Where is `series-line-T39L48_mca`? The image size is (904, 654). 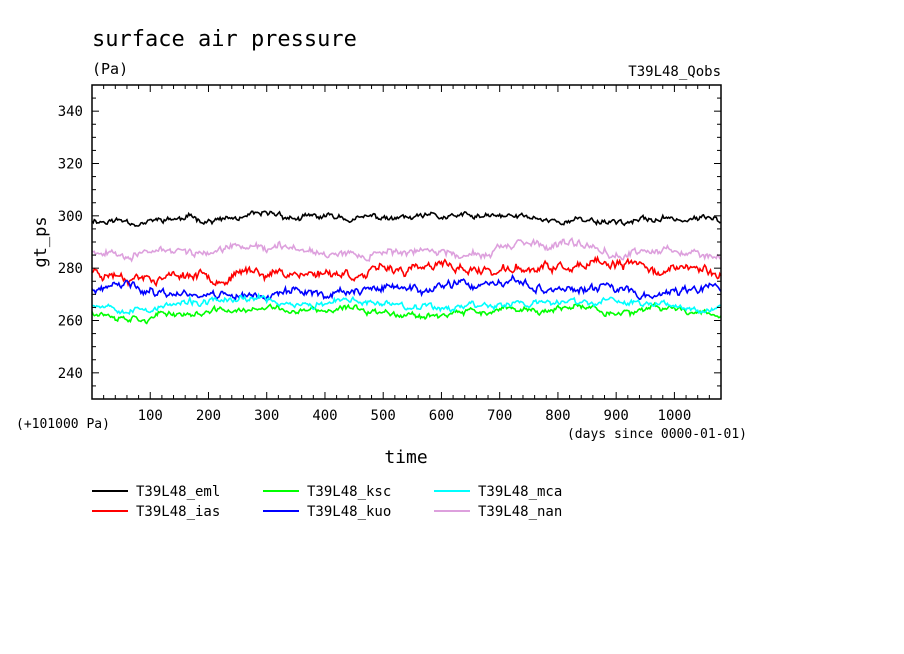 series-line-T39L48_mca is located at coordinates (406, 304).